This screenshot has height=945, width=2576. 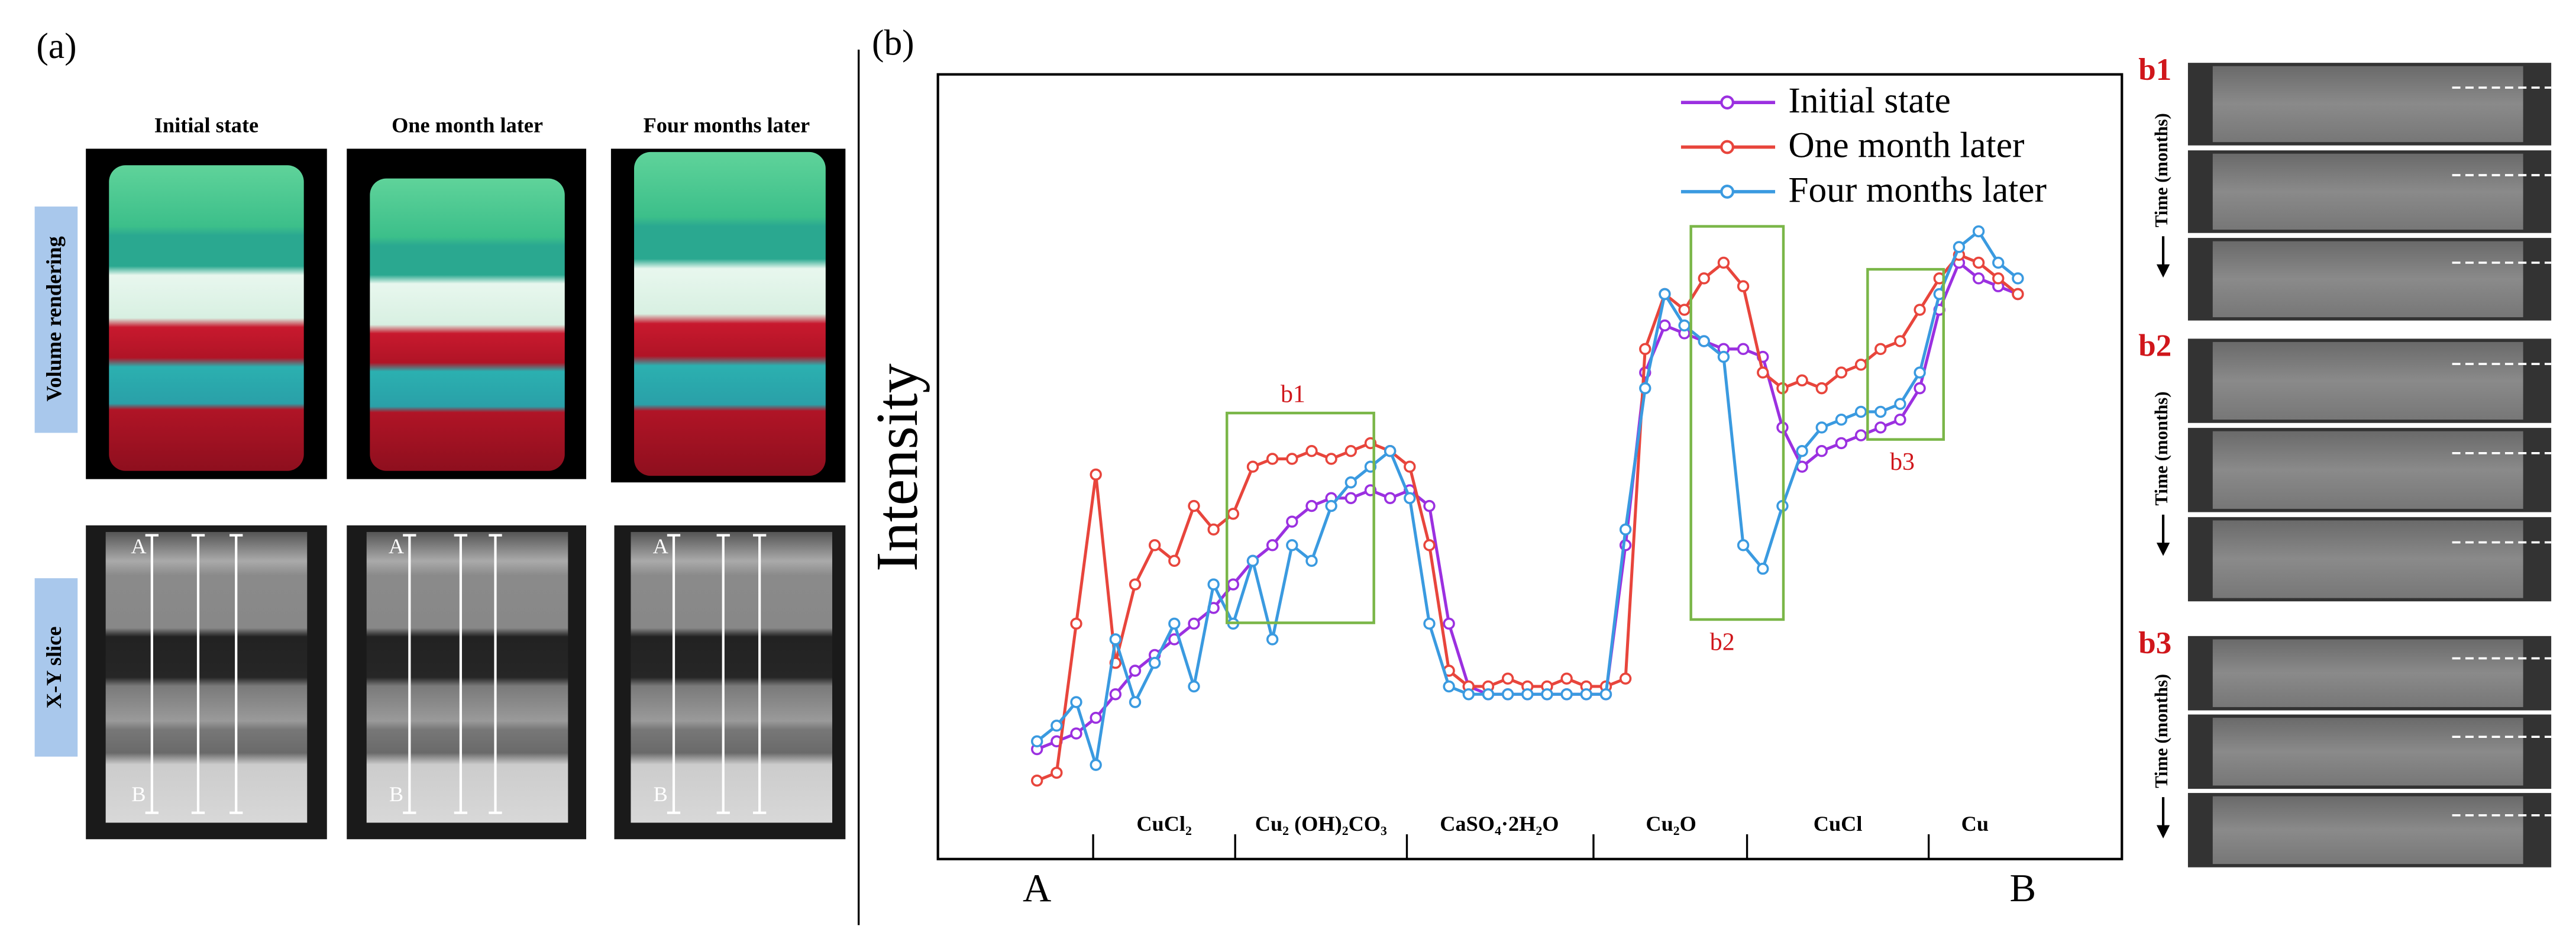 I want to click on side-label: b3, so click(x=2154, y=643).